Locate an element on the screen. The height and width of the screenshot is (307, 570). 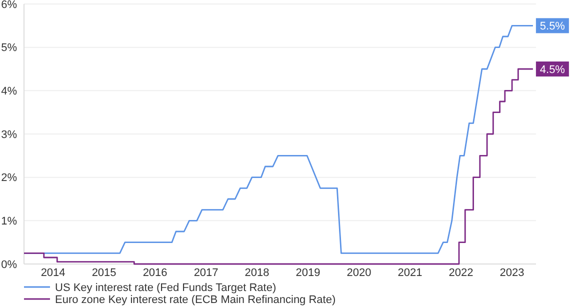
x-tick-label: 2014 is located at coordinates (53, 273).